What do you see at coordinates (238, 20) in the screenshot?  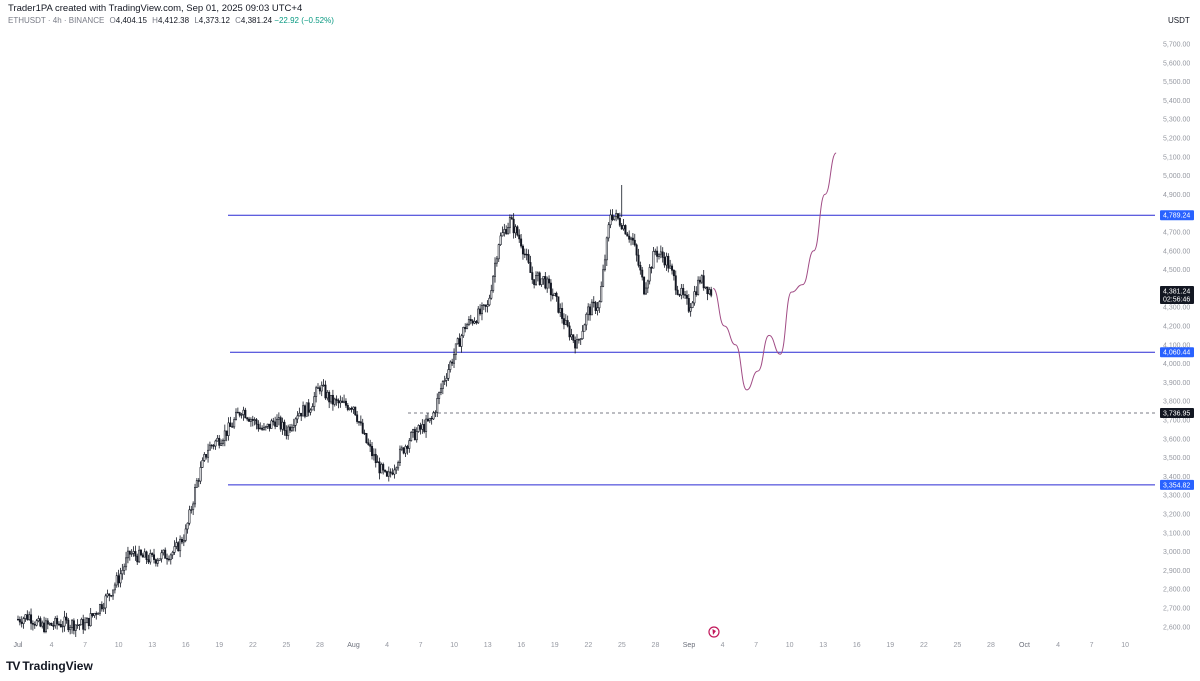 I see `close-label: C` at bounding box center [238, 20].